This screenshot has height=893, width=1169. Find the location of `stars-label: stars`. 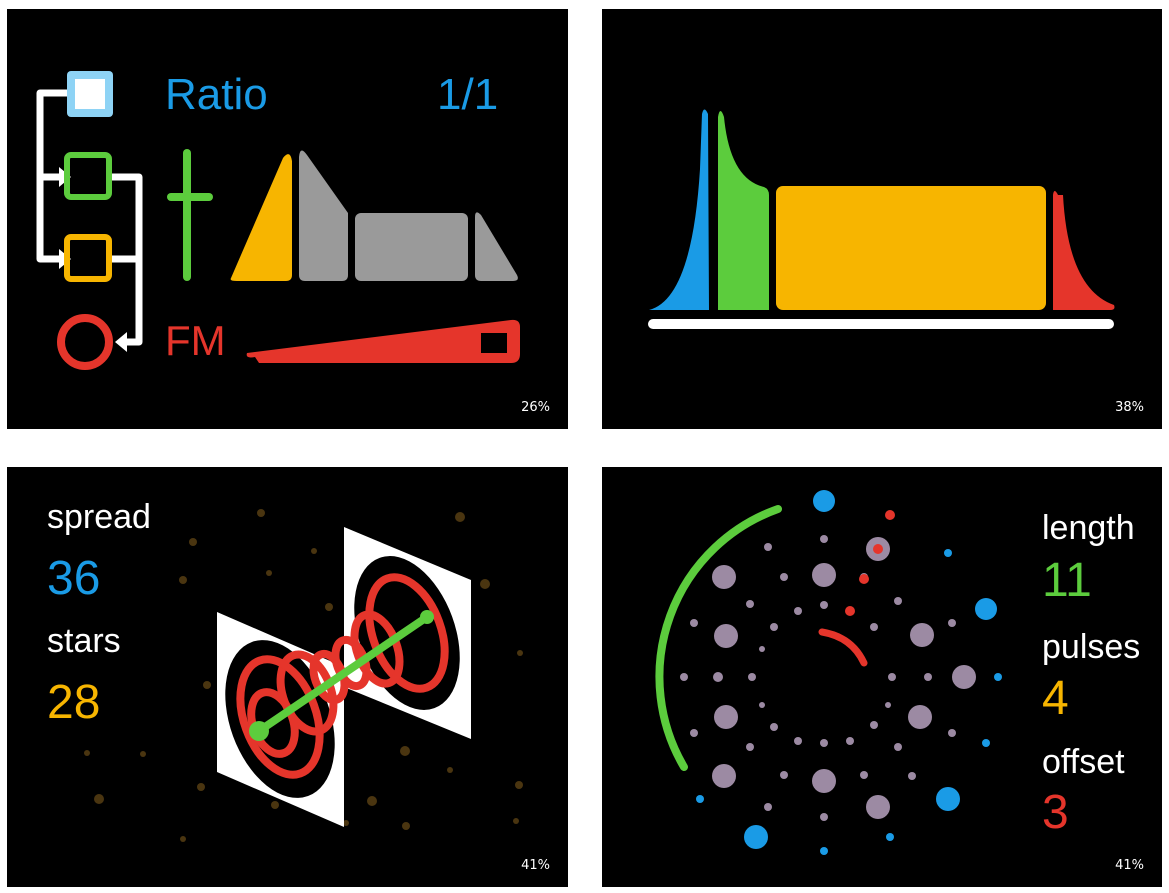

stars-label: stars is located at coordinates (84, 641).